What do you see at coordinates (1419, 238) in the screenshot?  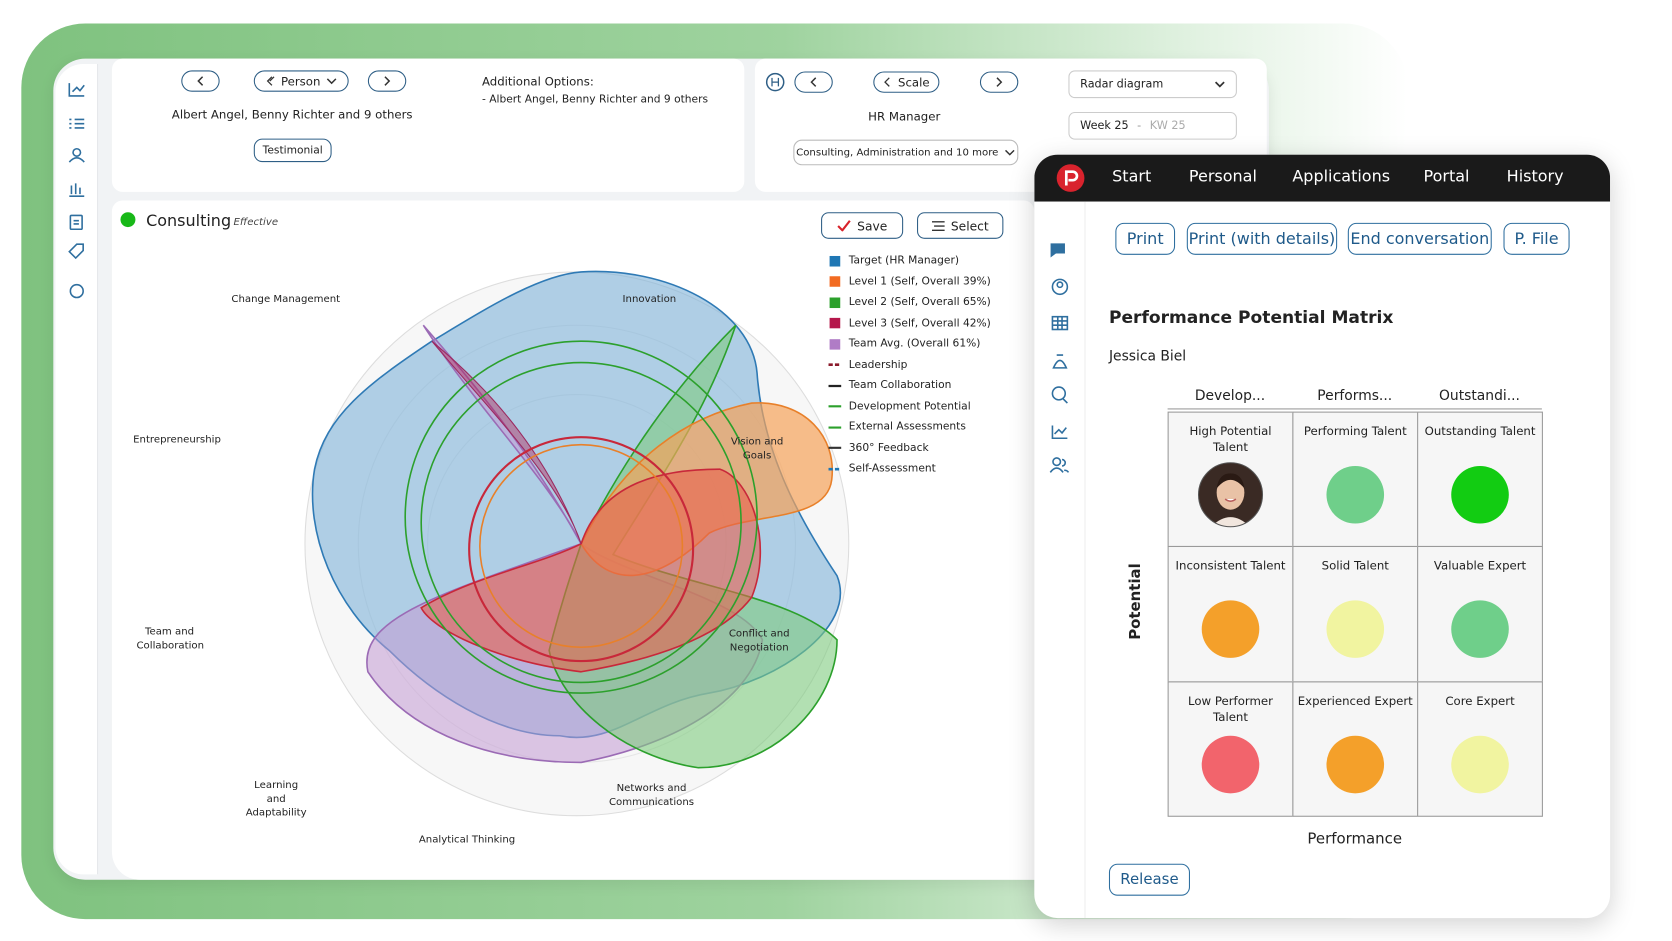 I see `action-button: End conversation` at bounding box center [1419, 238].